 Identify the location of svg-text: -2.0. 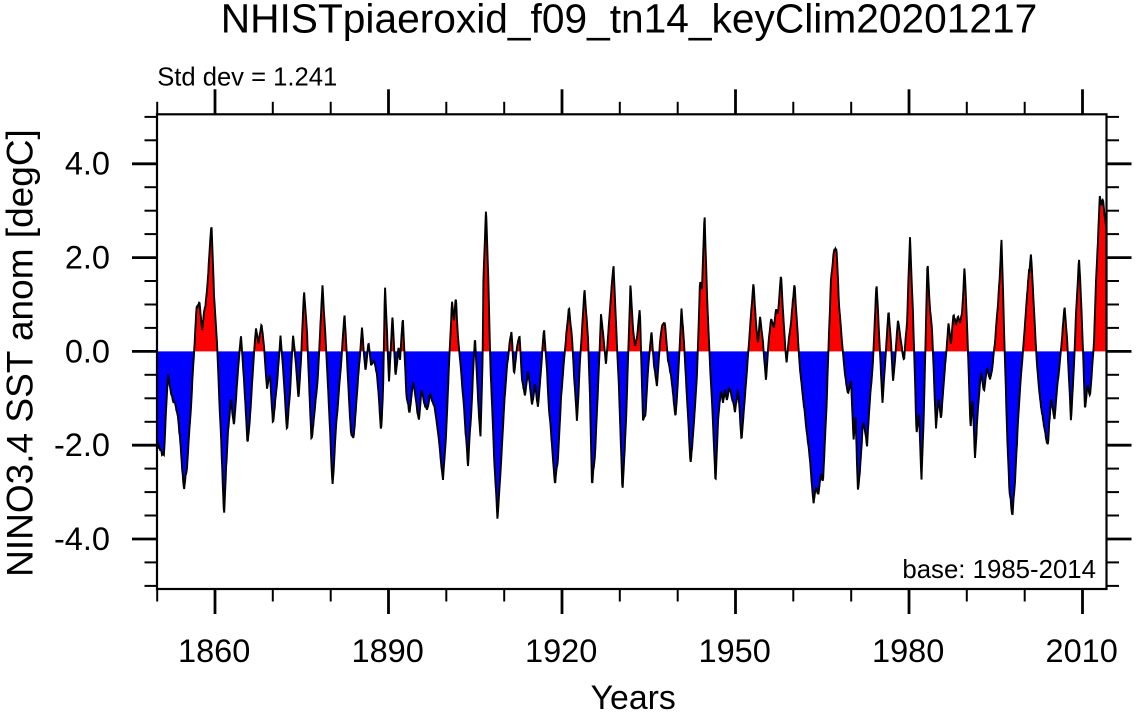
(82, 445).